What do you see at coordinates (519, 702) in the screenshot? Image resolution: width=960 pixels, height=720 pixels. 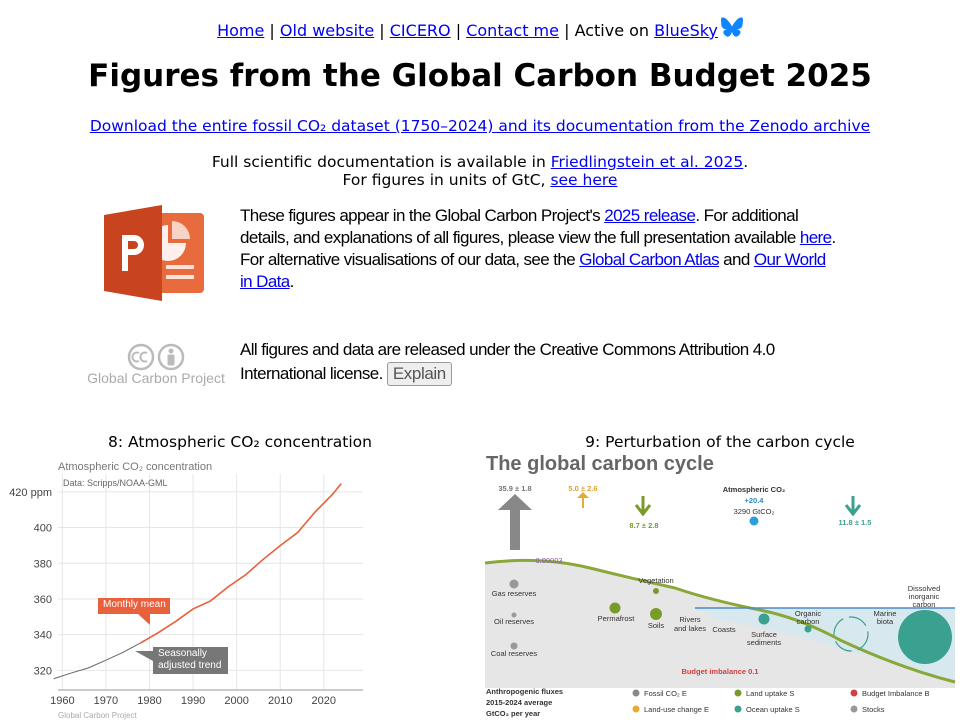 I see `diagram-label: 2015-2024 average` at bounding box center [519, 702].